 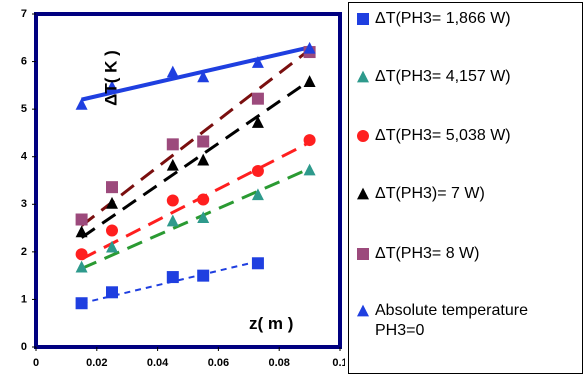 What do you see at coordinates (430, 193) in the screenshot?
I see `legend-label: ΔT(PH3)= 7 W)` at bounding box center [430, 193].